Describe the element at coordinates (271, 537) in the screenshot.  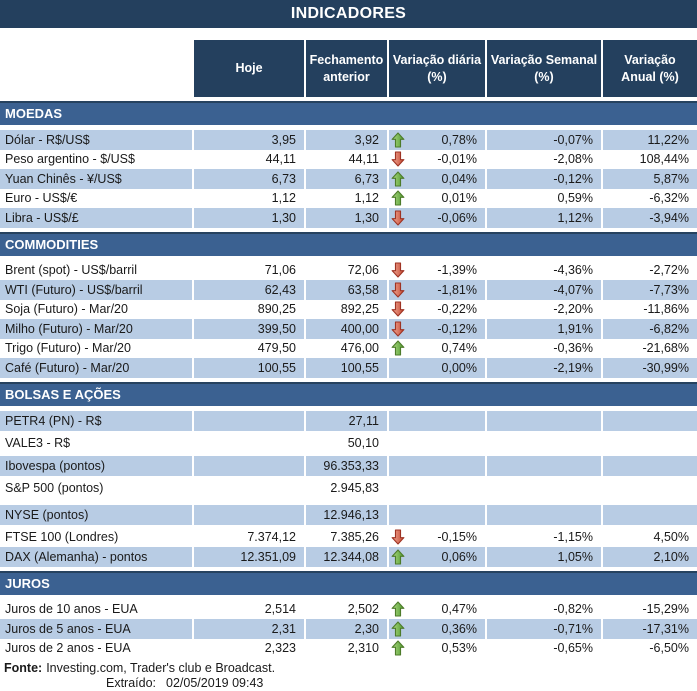
I see `cell-hoje: 7.374,12` at that location.